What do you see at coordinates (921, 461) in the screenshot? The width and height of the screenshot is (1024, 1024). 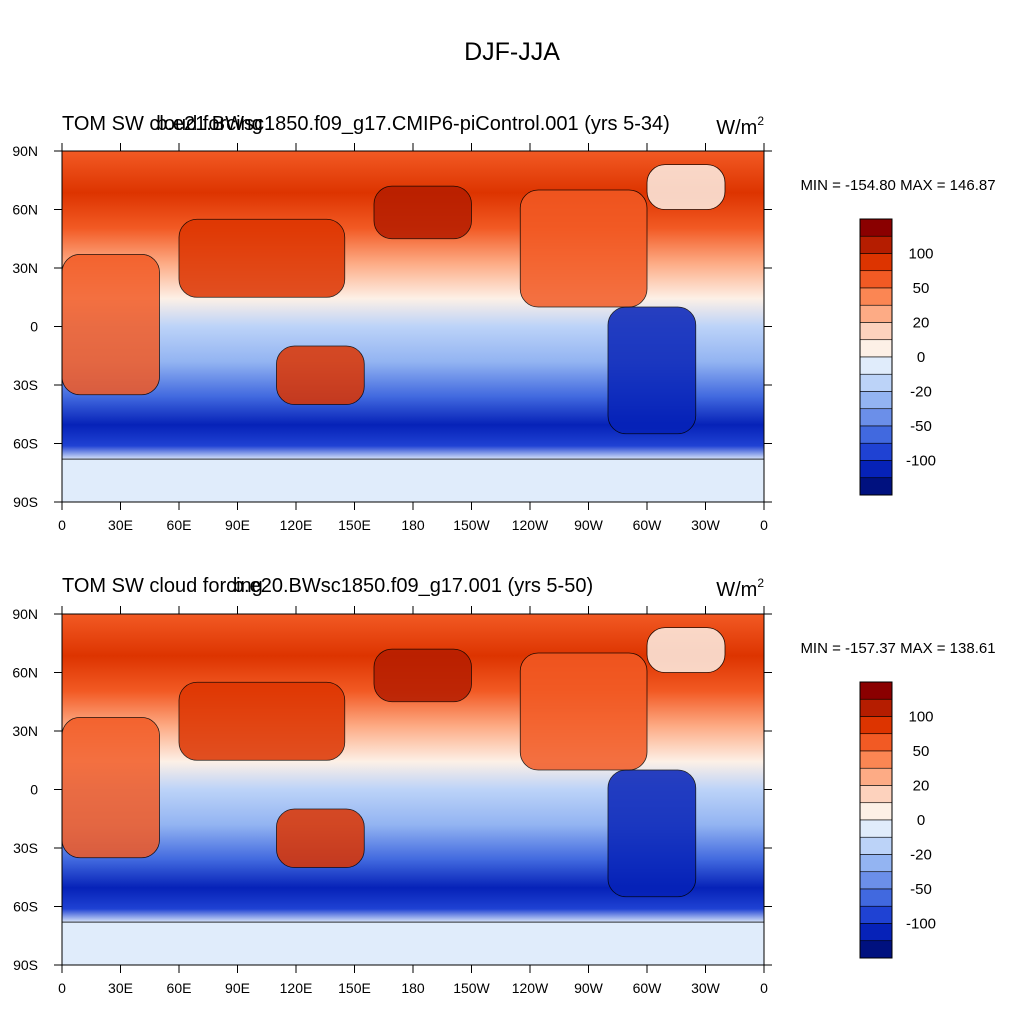 I see `colorbar-label: -100` at bounding box center [921, 461].